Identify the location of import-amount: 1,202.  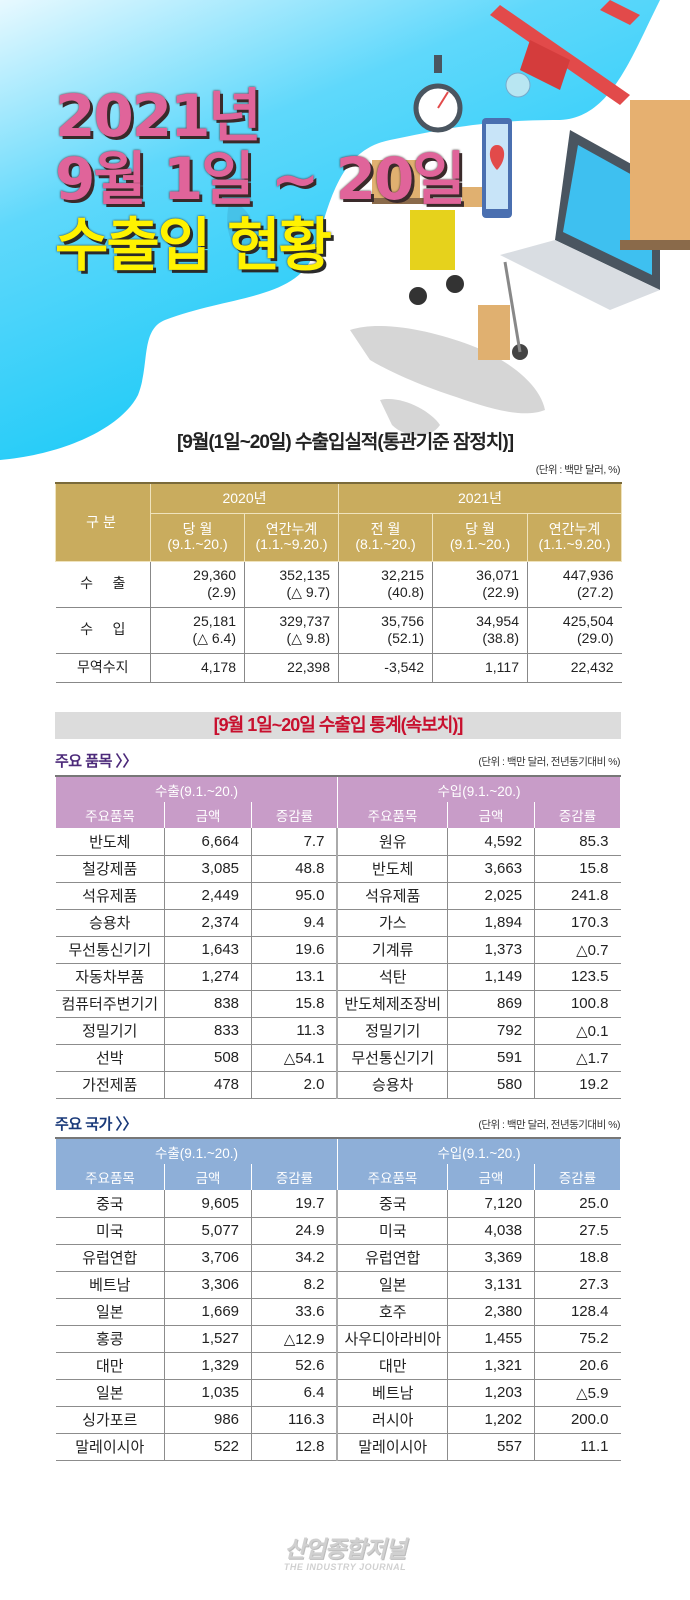
(491, 1420).